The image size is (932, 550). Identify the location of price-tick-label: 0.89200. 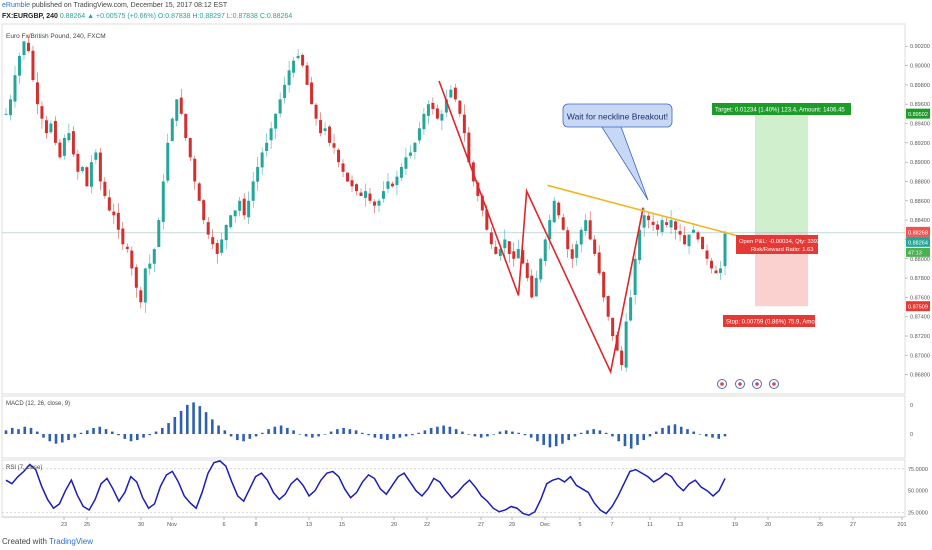
(920, 144).